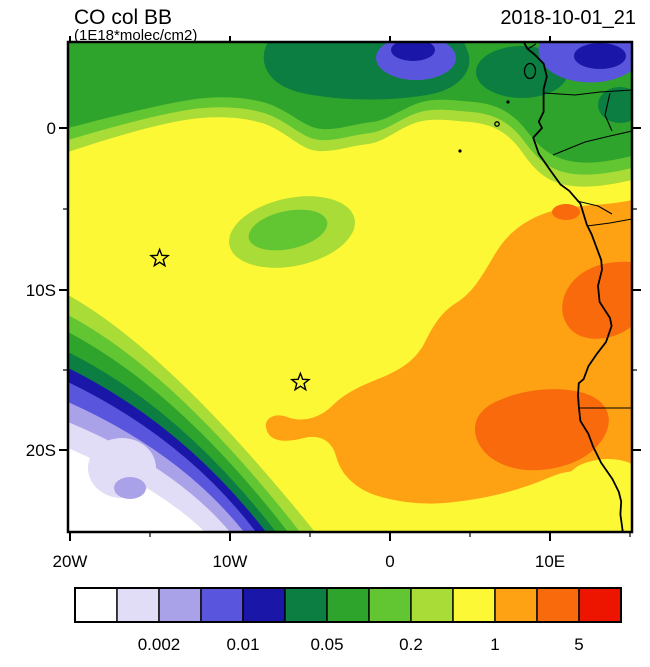 This screenshot has width=650, height=667. Describe the element at coordinates (578, 644) in the screenshot. I see `colorbar-tick-label: 5` at that location.